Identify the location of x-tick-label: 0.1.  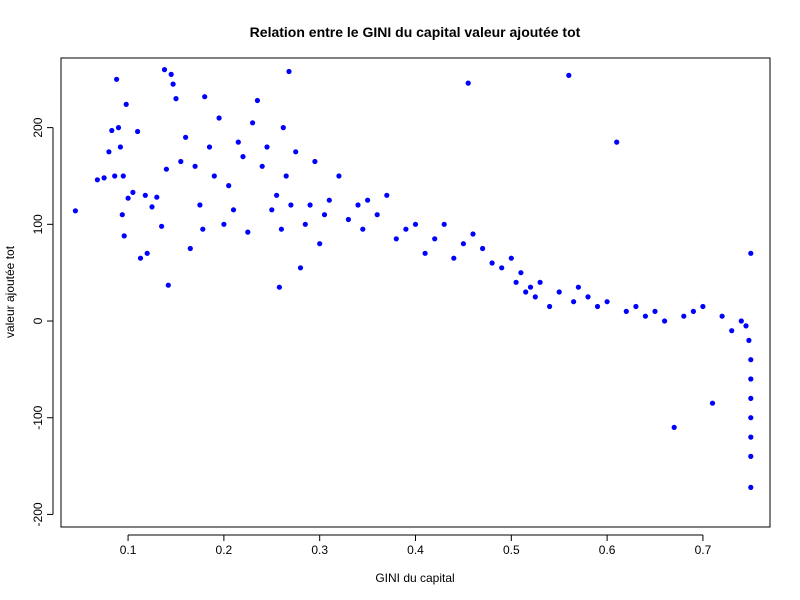
(128, 550).